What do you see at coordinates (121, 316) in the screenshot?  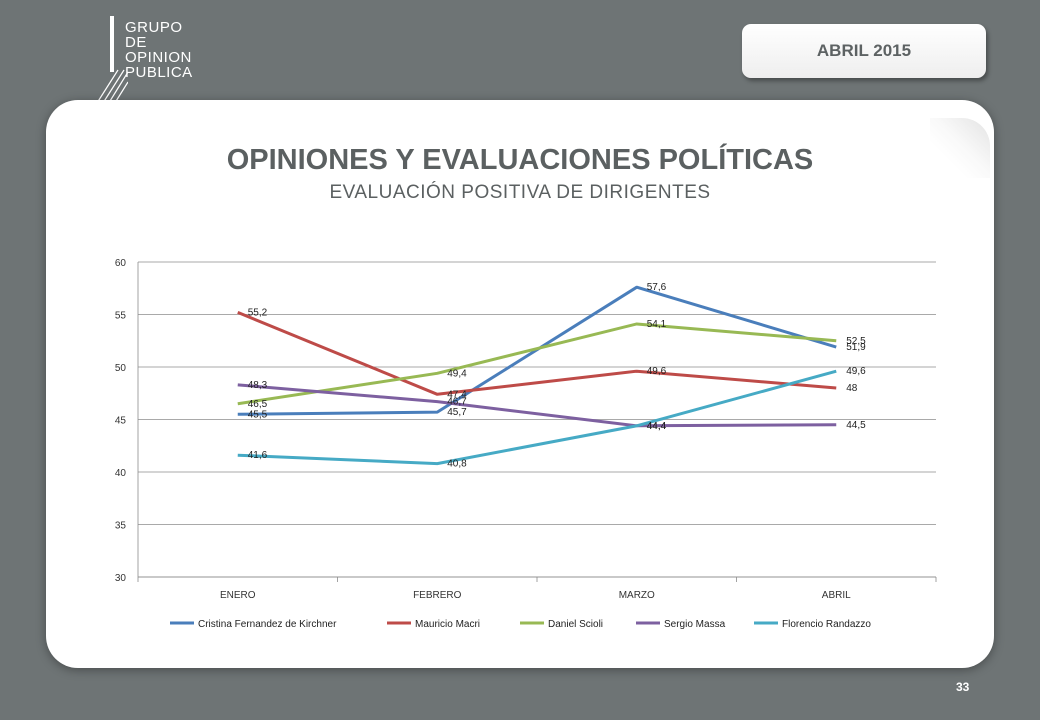 I see `y-tick-label: 55` at bounding box center [121, 316].